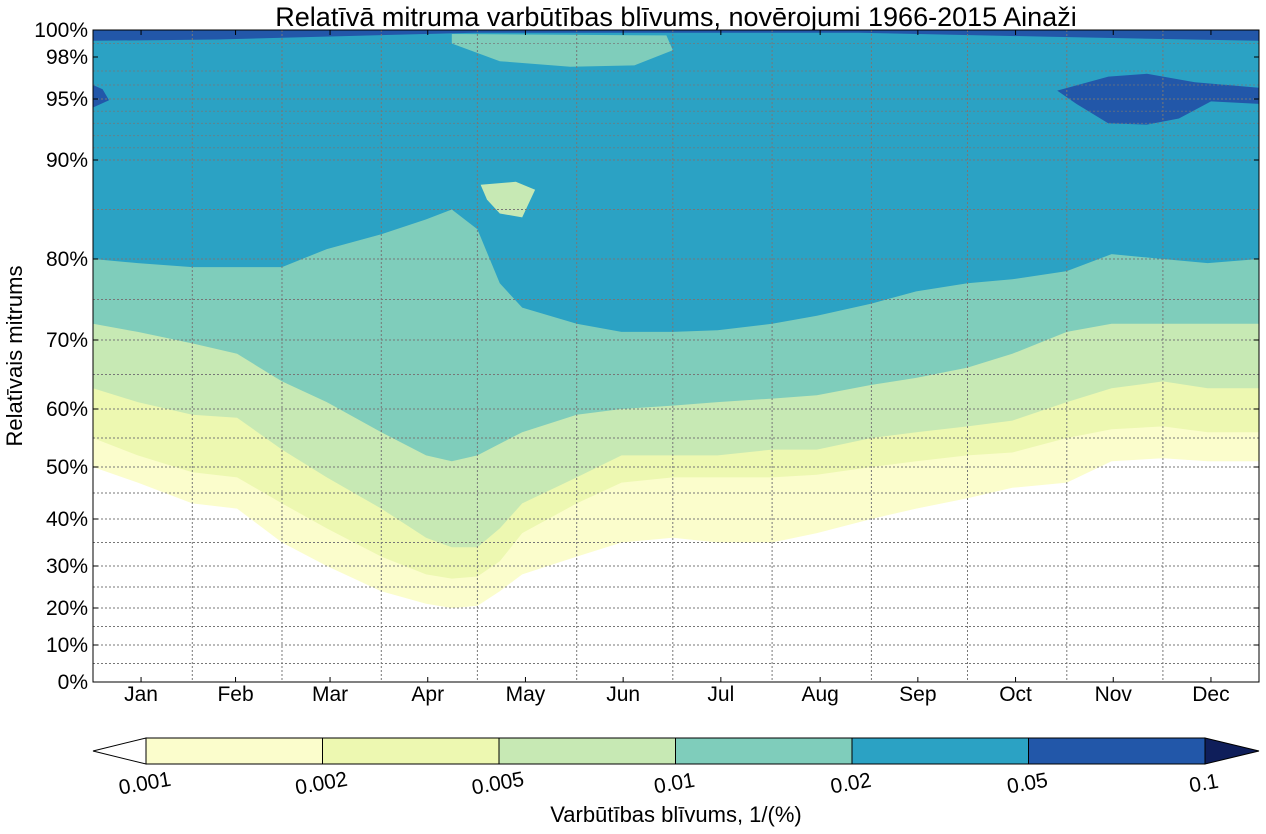  Describe the element at coordinates (67, 519) in the screenshot. I see `y-tick-label: 40%` at that location.